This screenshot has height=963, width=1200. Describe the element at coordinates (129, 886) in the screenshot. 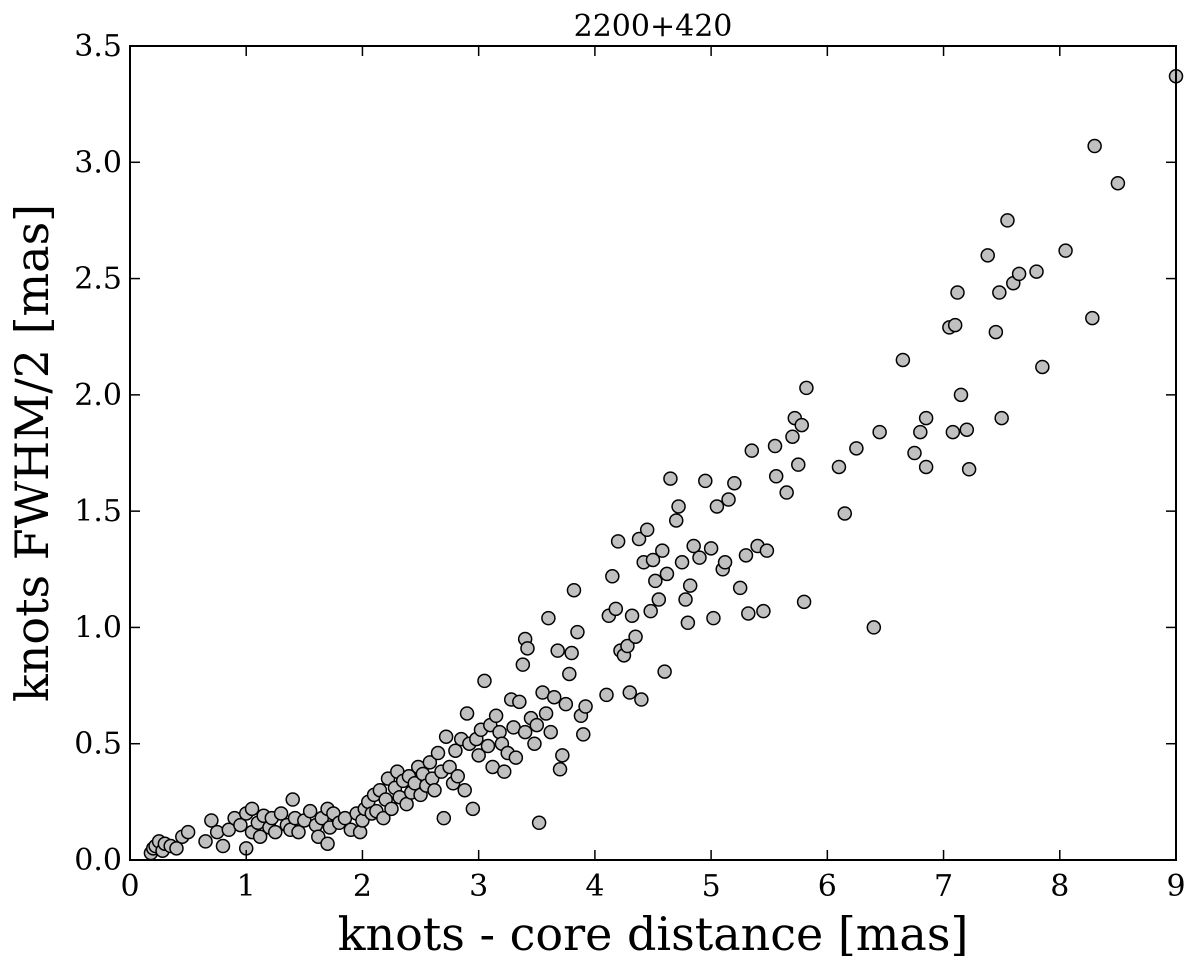

I see `x-tick-label: 0` at that location.